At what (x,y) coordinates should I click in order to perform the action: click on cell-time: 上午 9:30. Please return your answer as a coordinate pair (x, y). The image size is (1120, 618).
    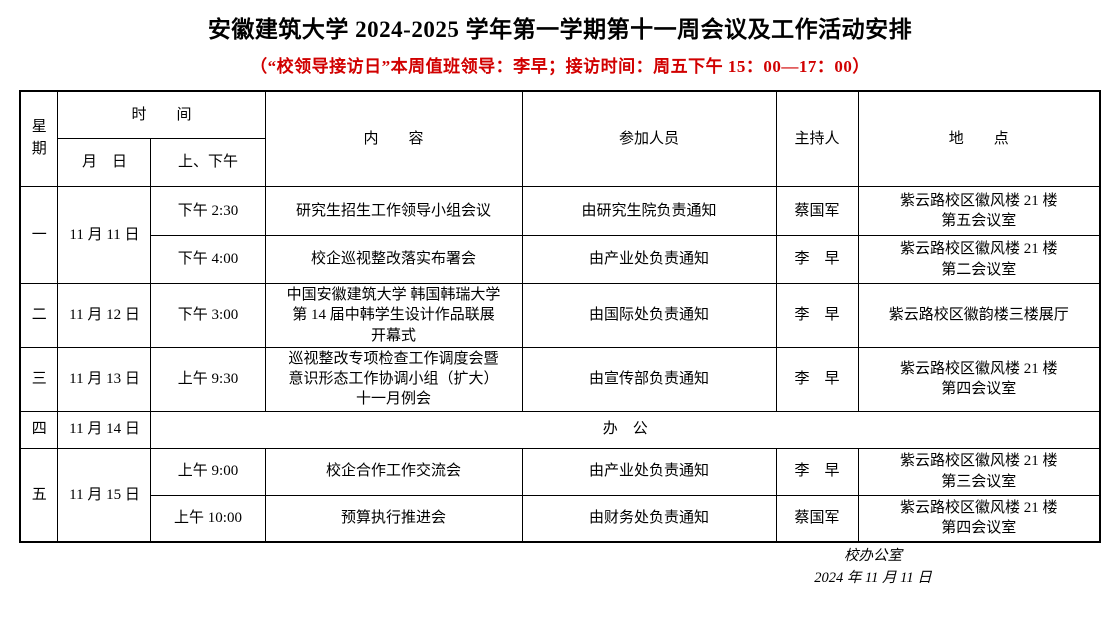
    Looking at the image, I should click on (208, 379).